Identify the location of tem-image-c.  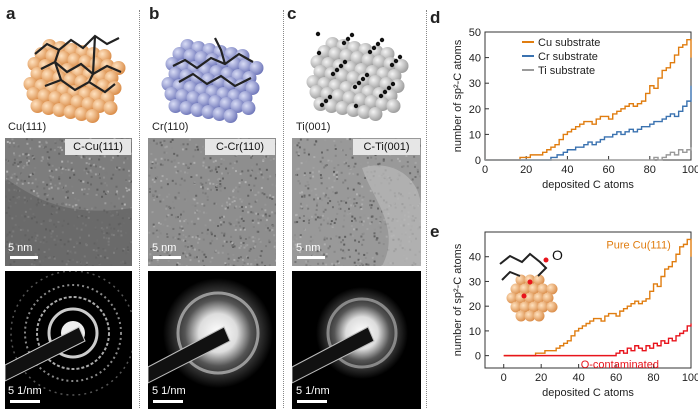
(356, 202).